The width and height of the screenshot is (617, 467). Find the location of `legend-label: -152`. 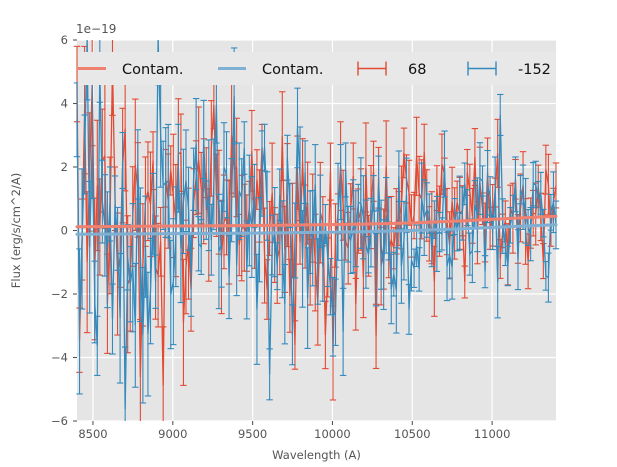

legend-label: -152 is located at coordinates (534, 70).